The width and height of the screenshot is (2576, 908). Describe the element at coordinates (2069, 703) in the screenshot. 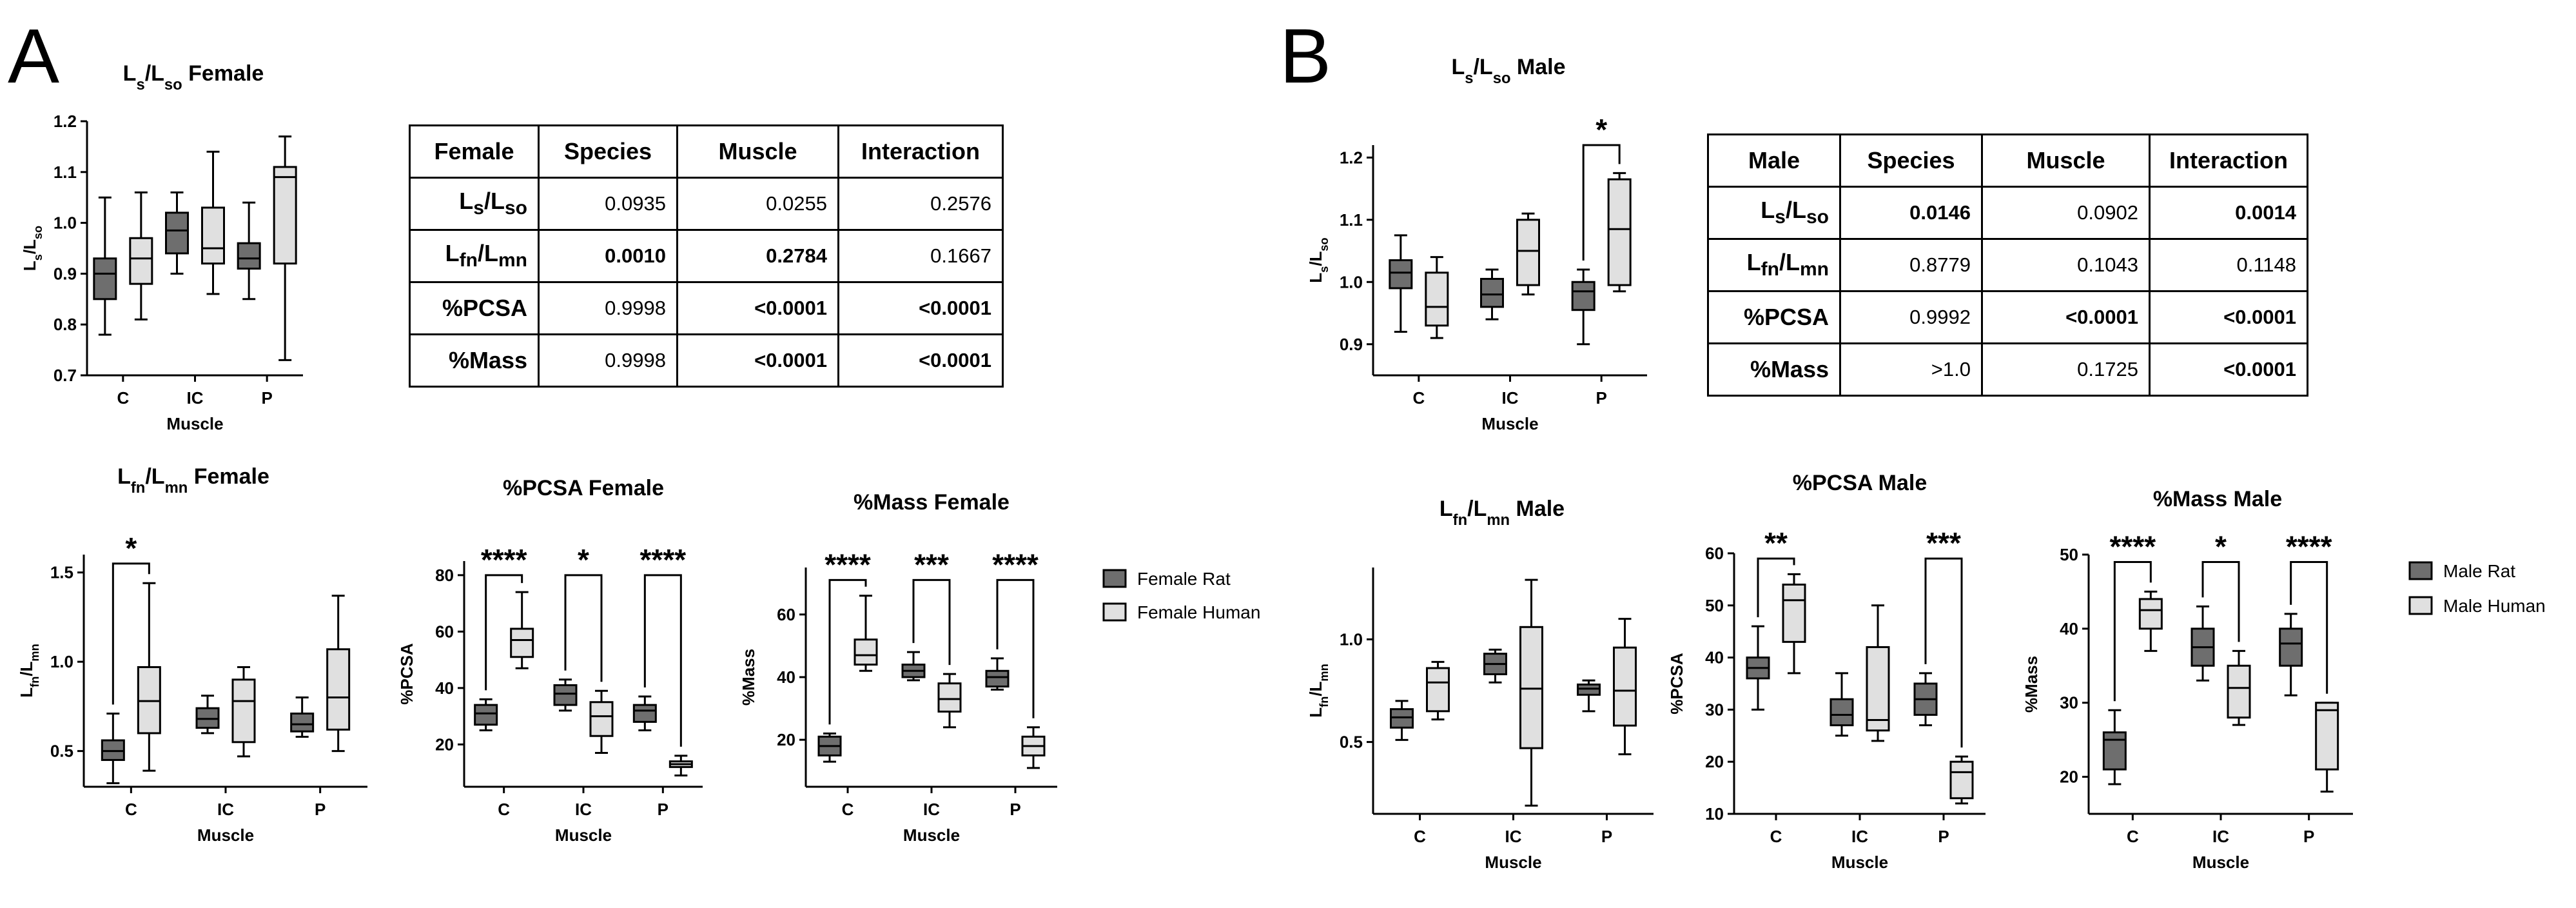

I see `y-tick-label: 30` at that location.